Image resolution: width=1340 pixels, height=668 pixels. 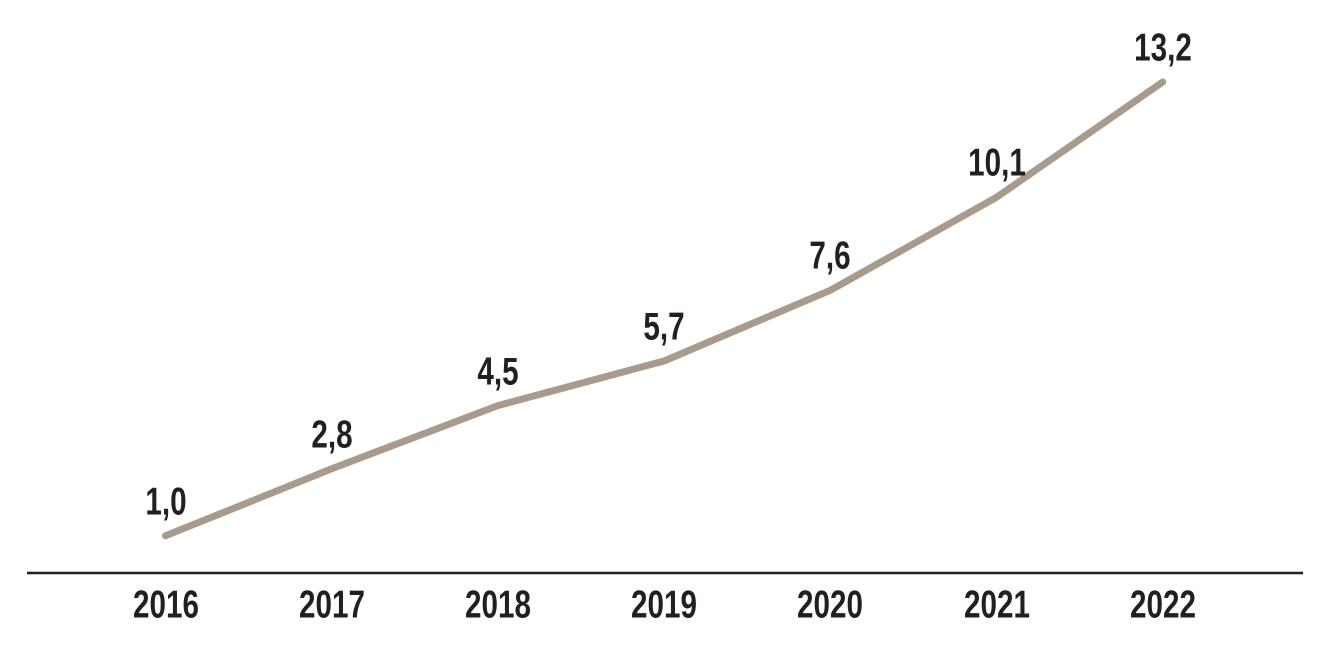 What do you see at coordinates (664, 327) in the screenshot?
I see `data-label: 5,7` at bounding box center [664, 327].